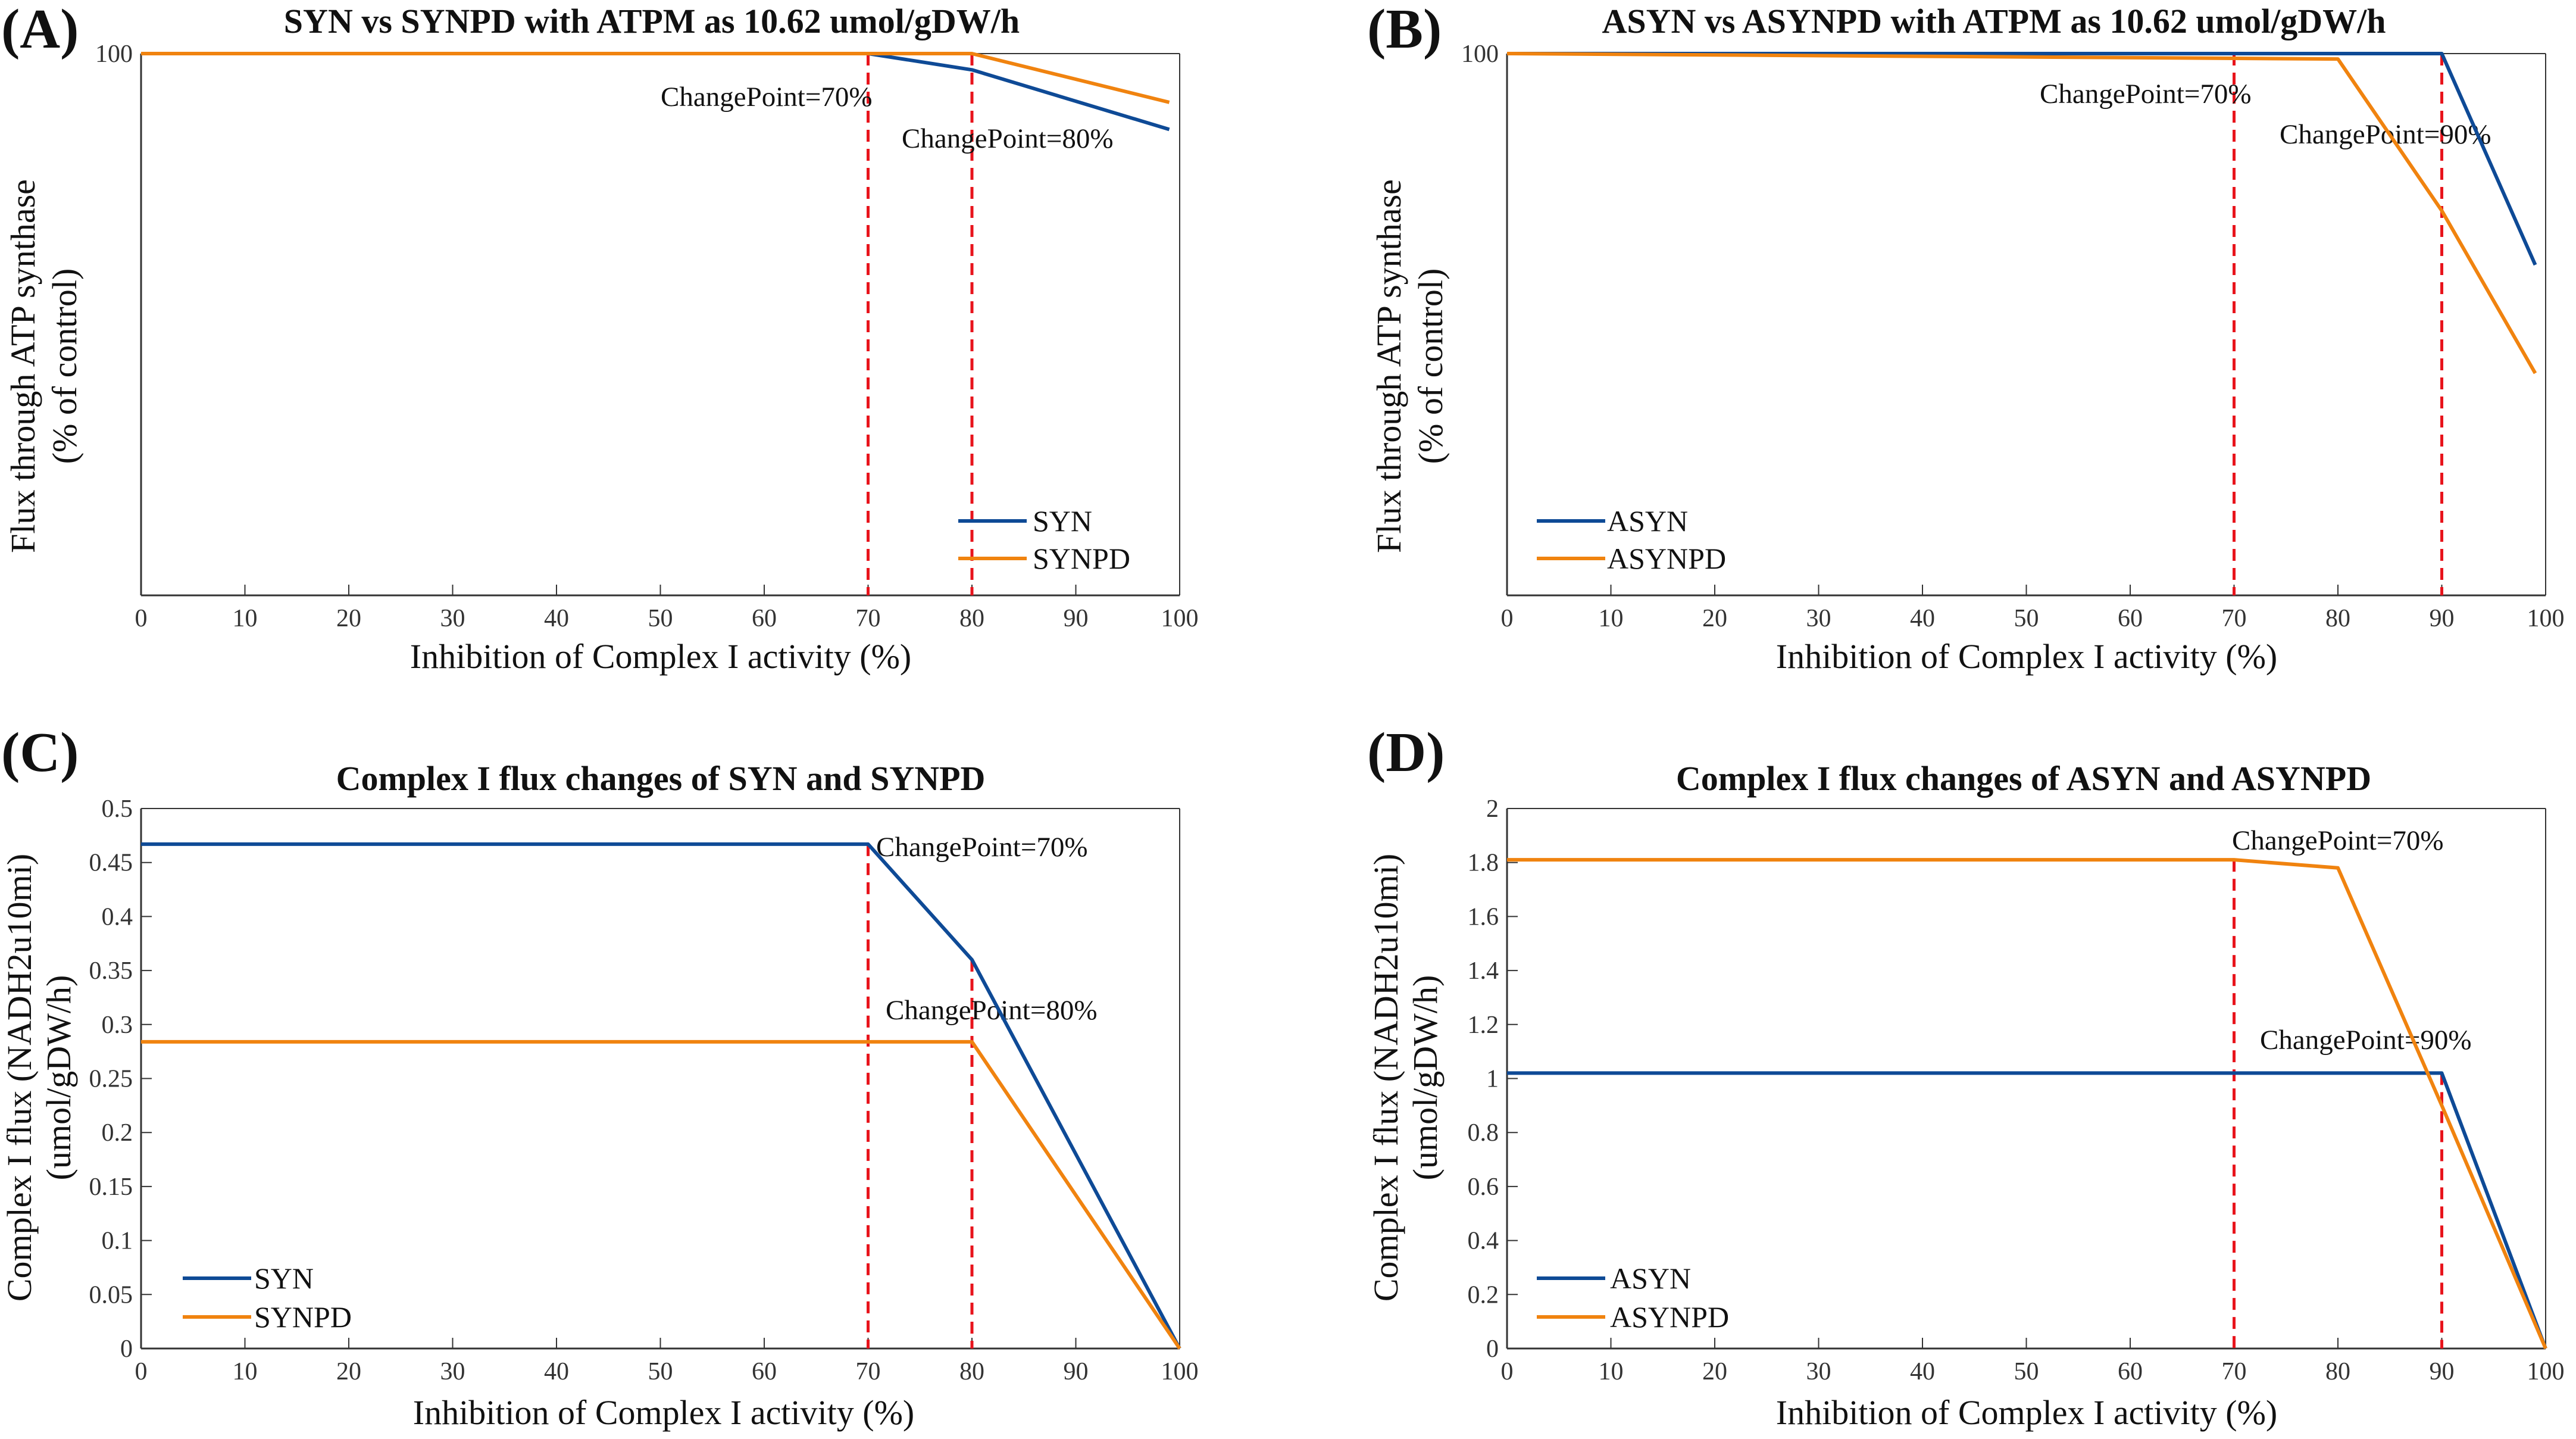  What do you see at coordinates (2026, 618) in the screenshot?
I see `panel-b-x-tick-label: 50` at bounding box center [2026, 618].